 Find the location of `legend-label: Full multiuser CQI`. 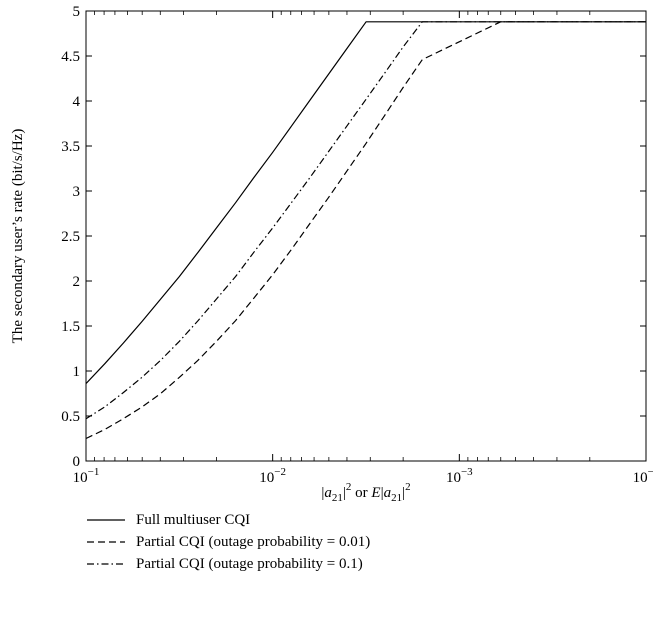

legend-label: Full multiuser CQI is located at coordinates (193, 519).